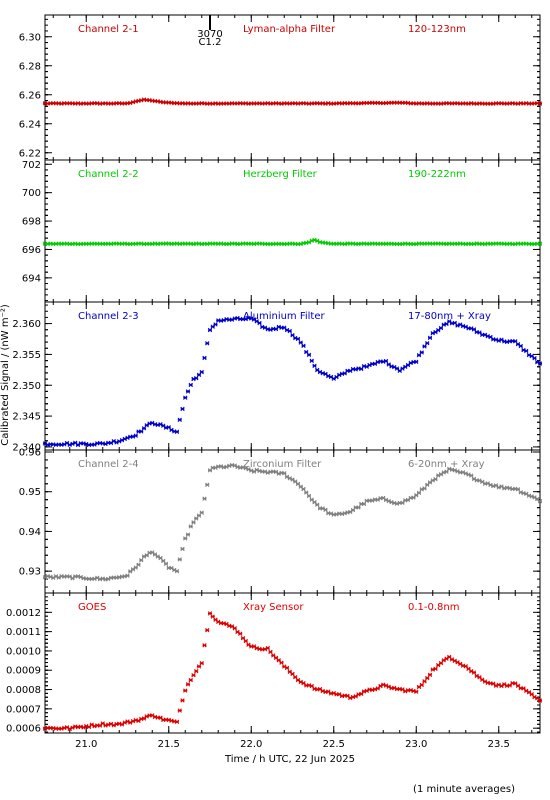 The height and width of the screenshot is (800, 550). I want to click on y-tick-label: 0.94, so click(30, 532).